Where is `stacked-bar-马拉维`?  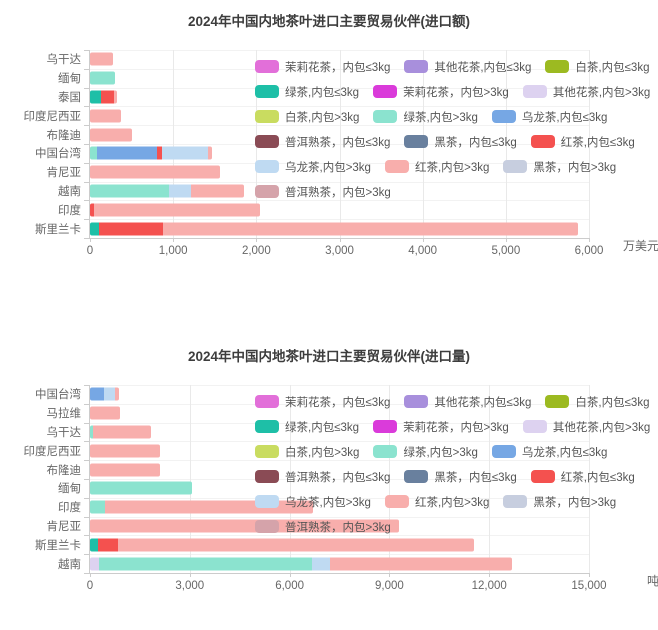 stacked-bar-马拉维 is located at coordinates (105, 413).